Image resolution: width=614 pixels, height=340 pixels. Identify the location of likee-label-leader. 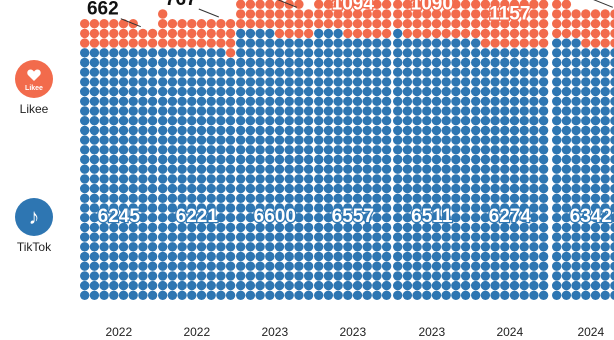
(130, 23).